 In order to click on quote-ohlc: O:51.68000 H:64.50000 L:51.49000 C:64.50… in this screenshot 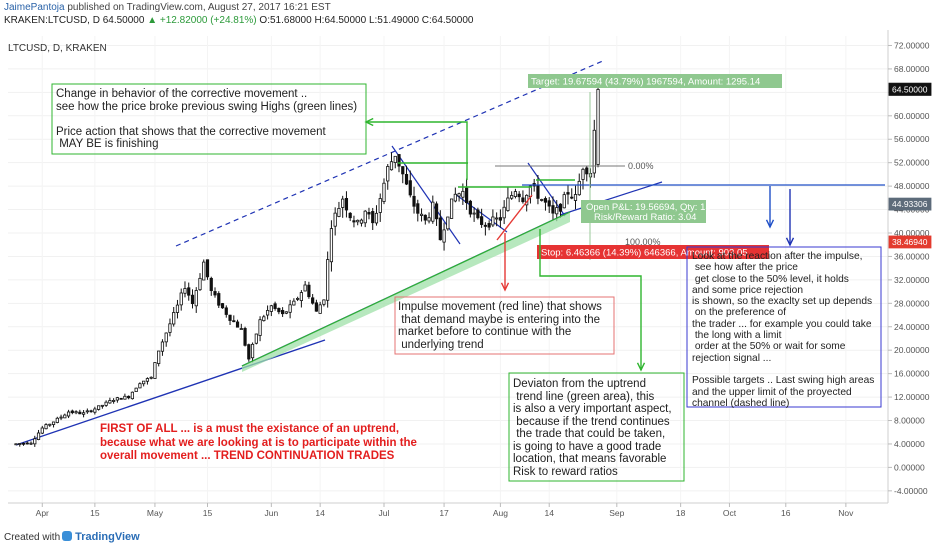, I will do `click(365, 20)`.